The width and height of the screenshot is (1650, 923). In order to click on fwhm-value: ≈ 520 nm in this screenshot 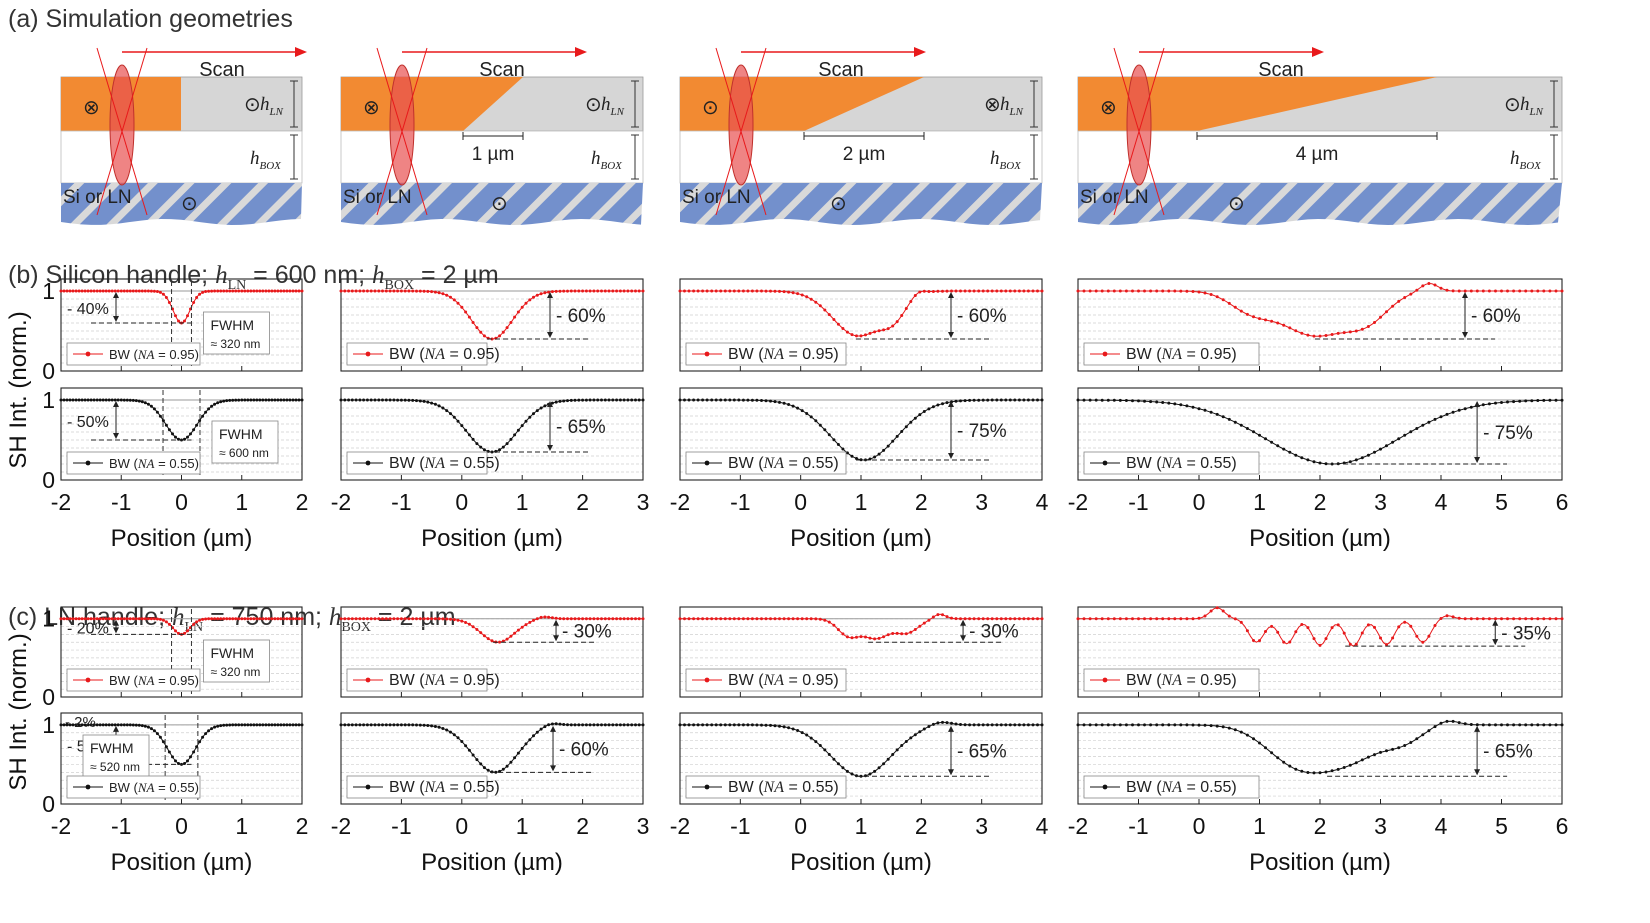, I will do `click(115, 767)`.